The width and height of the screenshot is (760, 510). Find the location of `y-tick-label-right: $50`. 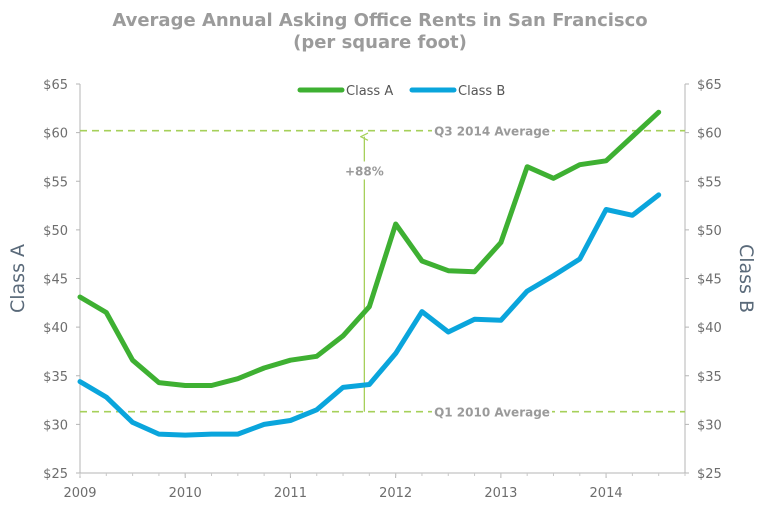

y-tick-label-right: $50 is located at coordinates (709, 231).